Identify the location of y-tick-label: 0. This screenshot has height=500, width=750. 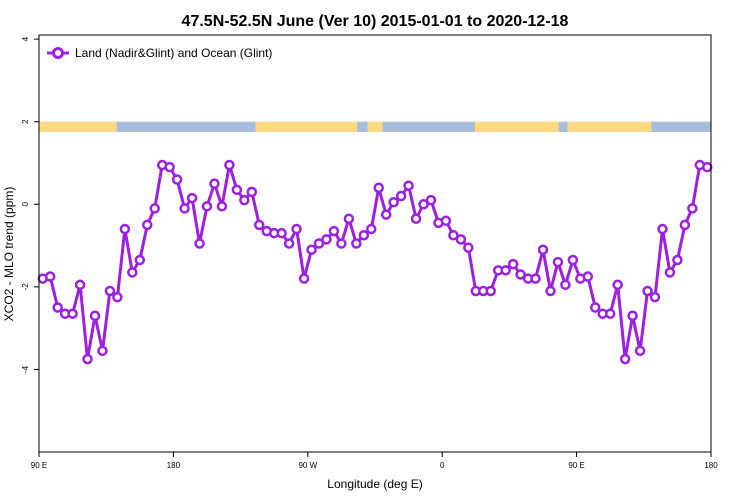
(25, 204).